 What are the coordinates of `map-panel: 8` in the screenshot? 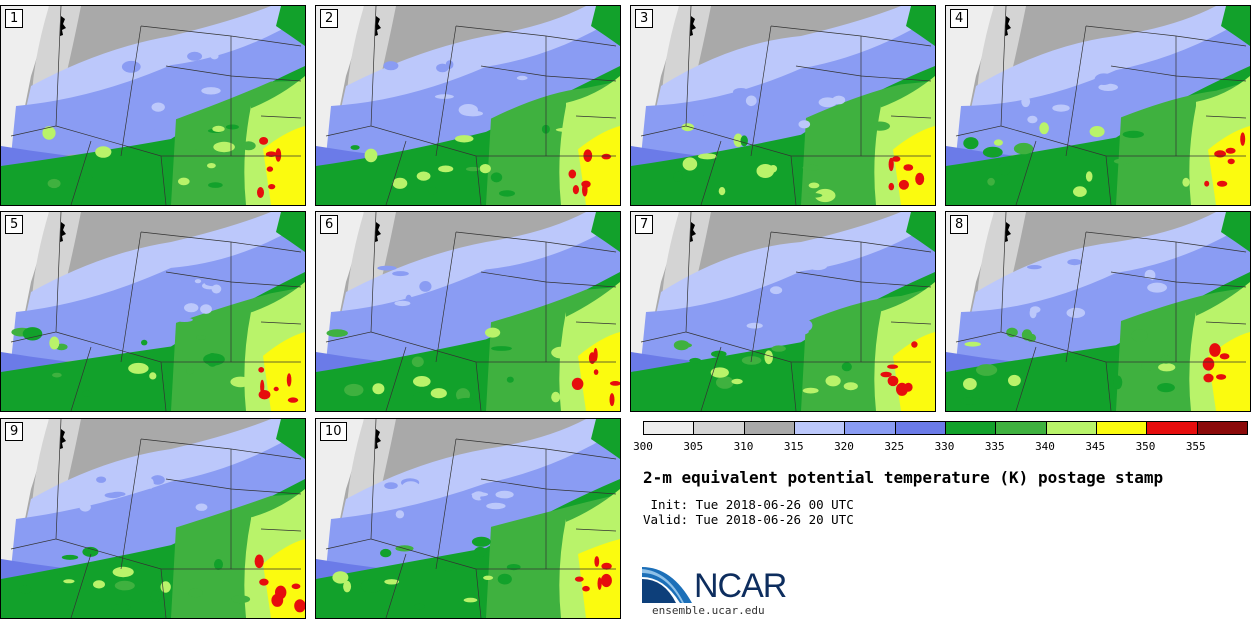 It's located at (1098, 311).